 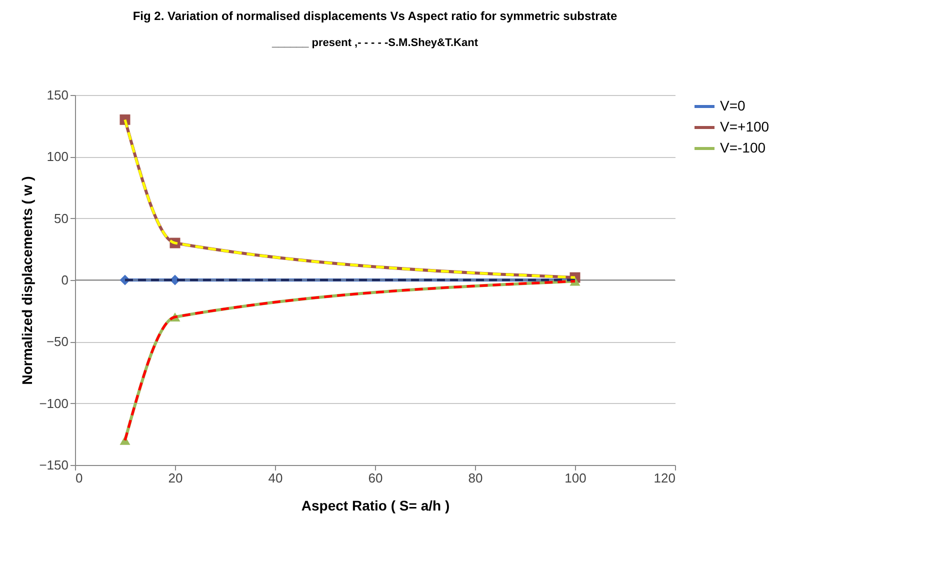 I want to click on y-tick-label: −50, so click(x=57, y=342).